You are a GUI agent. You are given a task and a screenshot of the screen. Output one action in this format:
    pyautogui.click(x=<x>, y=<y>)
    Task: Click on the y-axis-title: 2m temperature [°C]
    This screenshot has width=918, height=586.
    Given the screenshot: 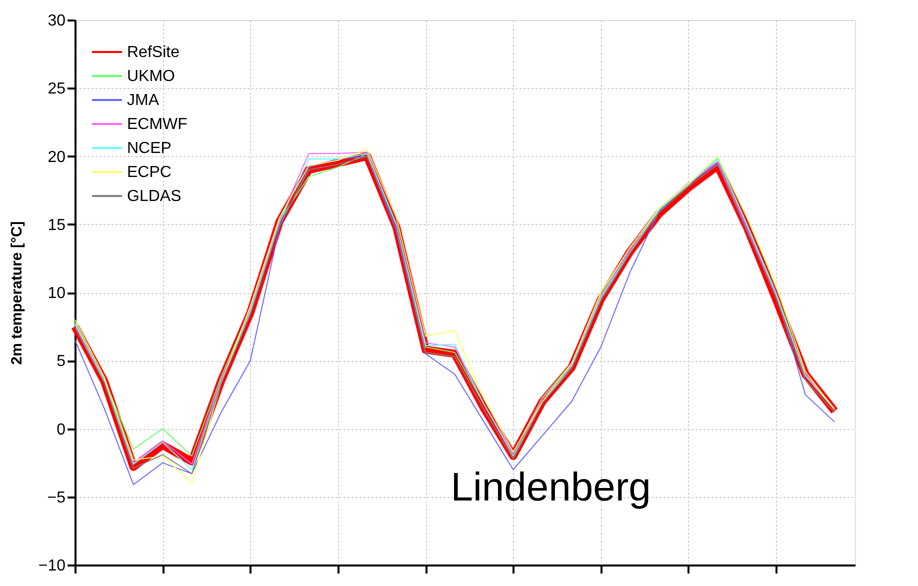 What is the action you would take?
    pyautogui.click(x=17, y=293)
    